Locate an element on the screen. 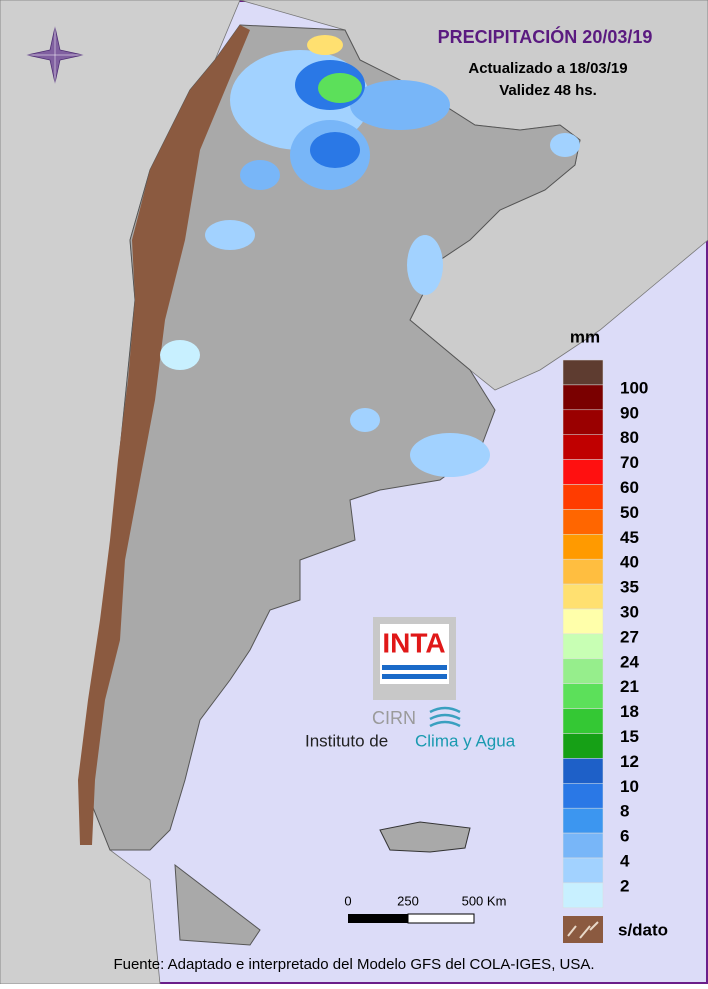 This screenshot has width=708, height=989. legend-label: 90 is located at coordinates (629, 412).